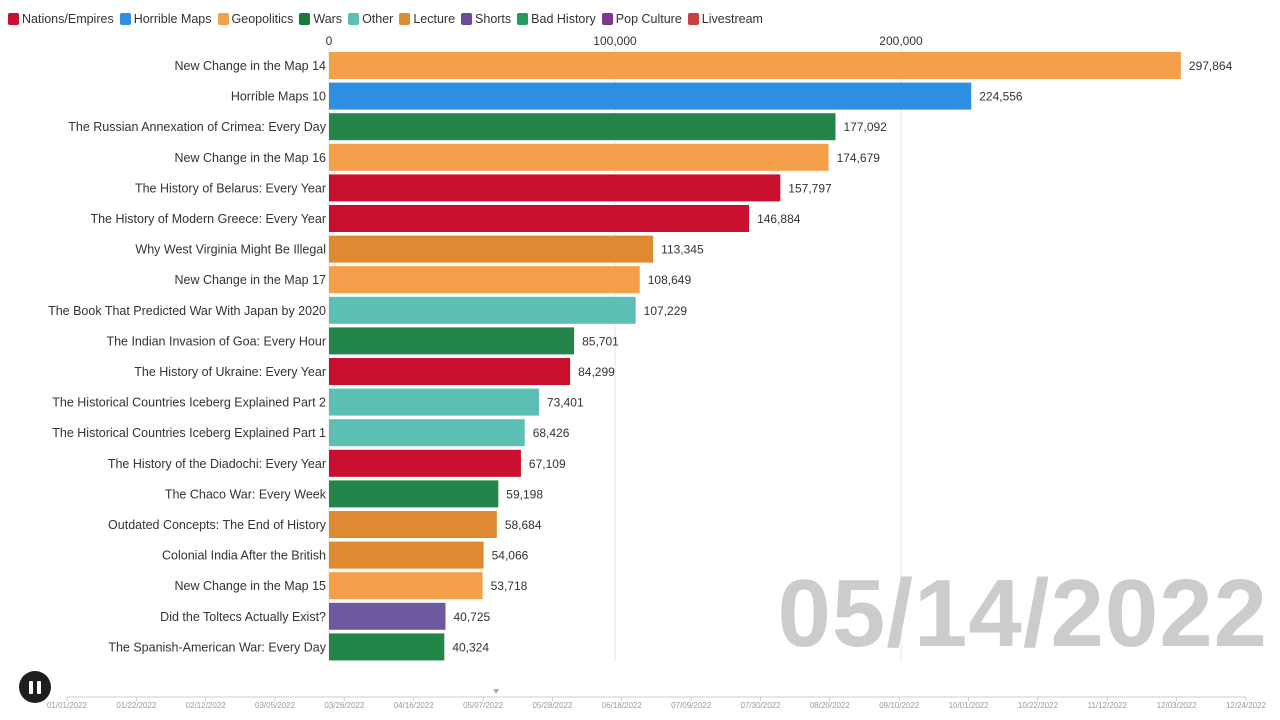 This screenshot has width=1280, height=720. I want to click on legend-label: Livestream, so click(732, 19).